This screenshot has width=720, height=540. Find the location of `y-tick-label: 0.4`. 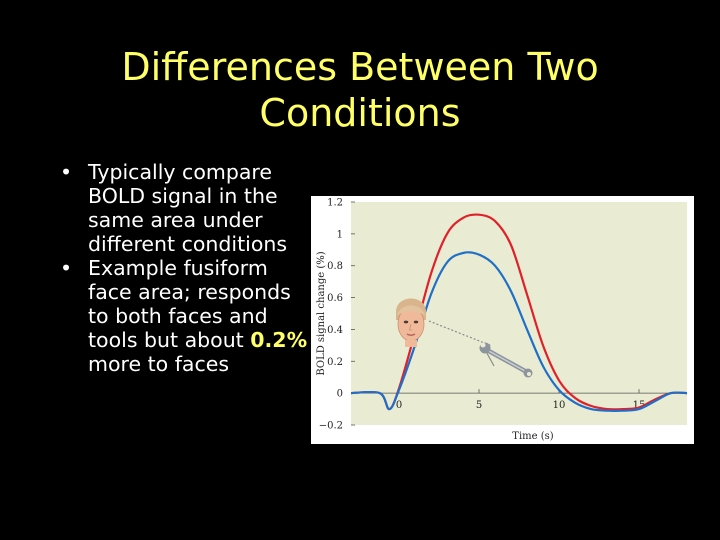

y-tick-label: 0.4 is located at coordinates (335, 330).